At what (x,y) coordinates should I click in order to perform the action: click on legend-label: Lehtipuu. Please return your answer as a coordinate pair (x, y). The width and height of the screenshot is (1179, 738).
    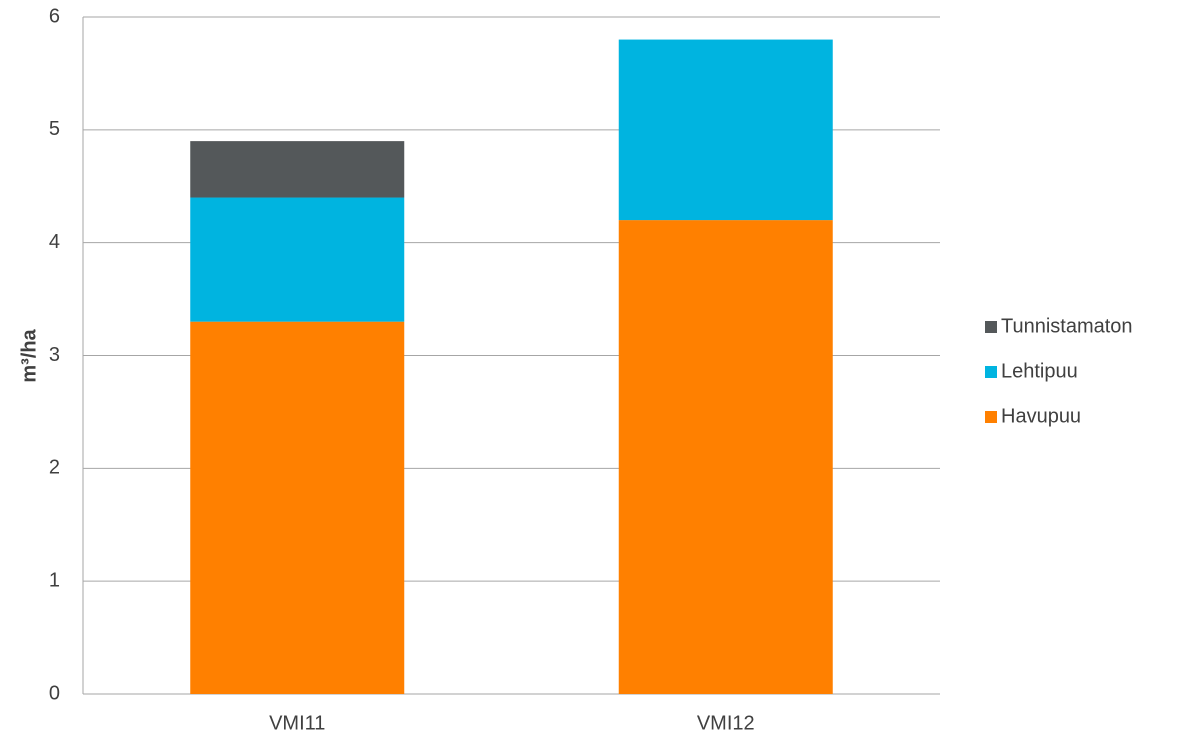
    Looking at the image, I should click on (1039, 371).